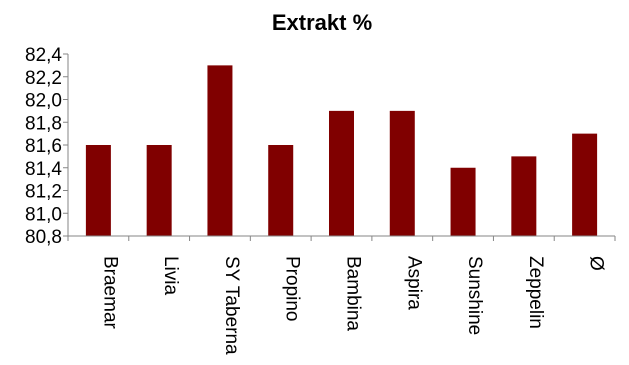 Image resolution: width=629 pixels, height=365 pixels. What do you see at coordinates (341, 238) in the screenshot?
I see `x-axis-ticks` at bounding box center [341, 238].